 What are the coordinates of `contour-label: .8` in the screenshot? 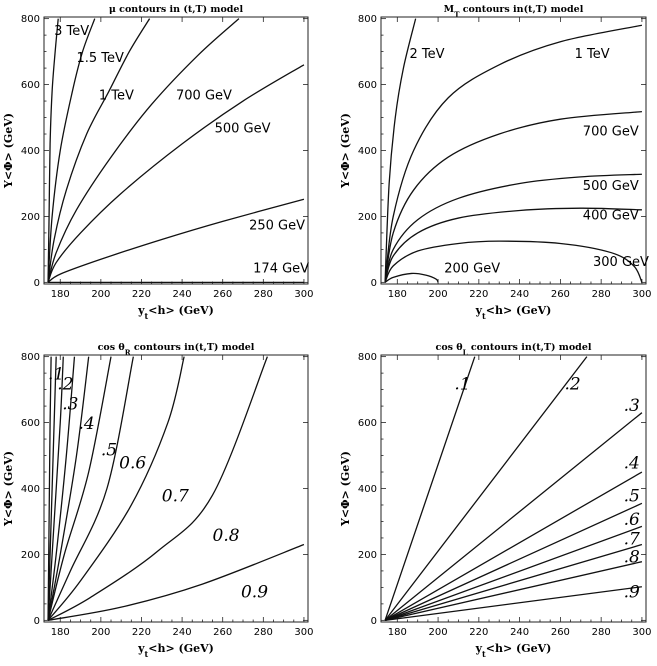 It's located at (632, 558).